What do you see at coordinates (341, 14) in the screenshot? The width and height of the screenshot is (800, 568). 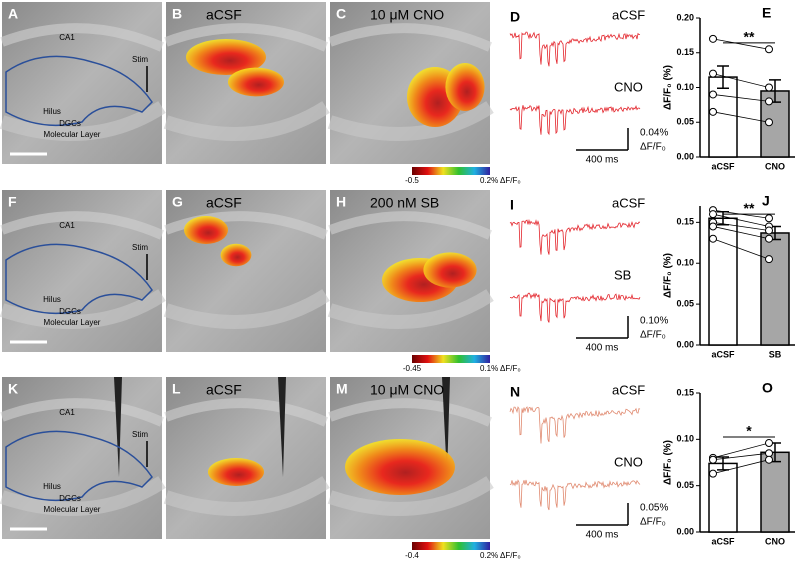 I see `panel-letter: C` at bounding box center [341, 14].